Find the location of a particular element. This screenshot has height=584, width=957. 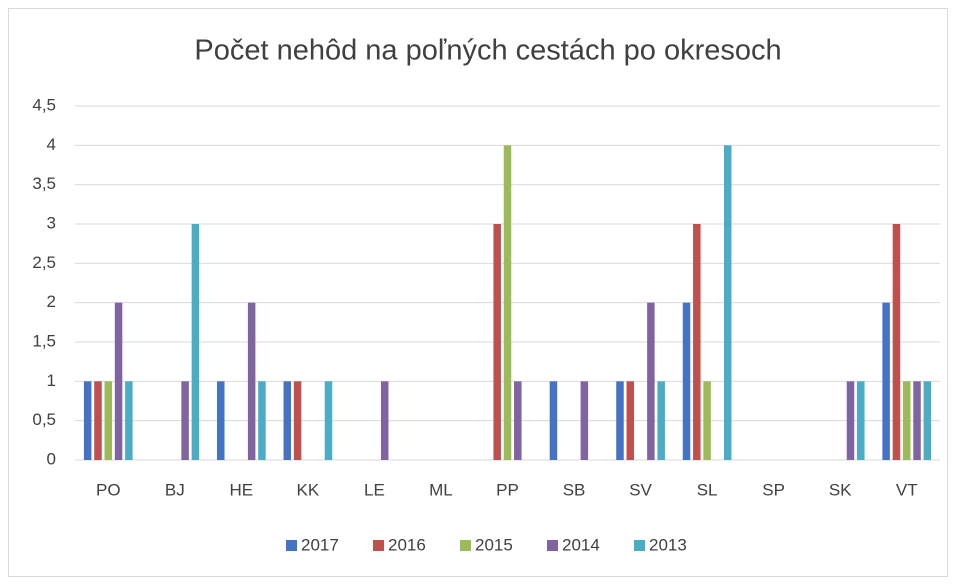

y-tick-label: 1 is located at coordinates (51, 380).